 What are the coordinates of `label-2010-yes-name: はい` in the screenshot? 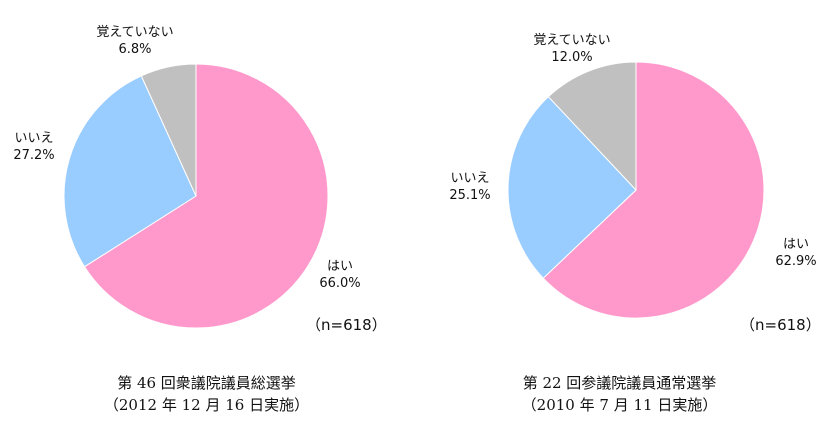 It's located at (795, 244).